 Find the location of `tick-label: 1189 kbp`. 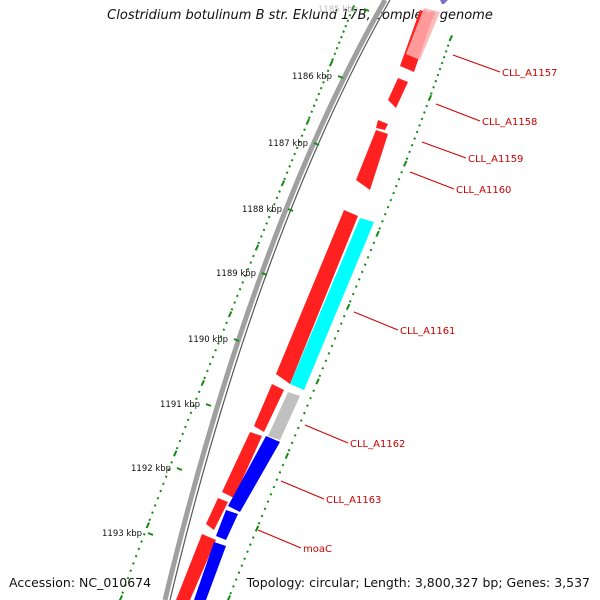

tick-label: 1189 kbp is located at coordinates (236, 274).